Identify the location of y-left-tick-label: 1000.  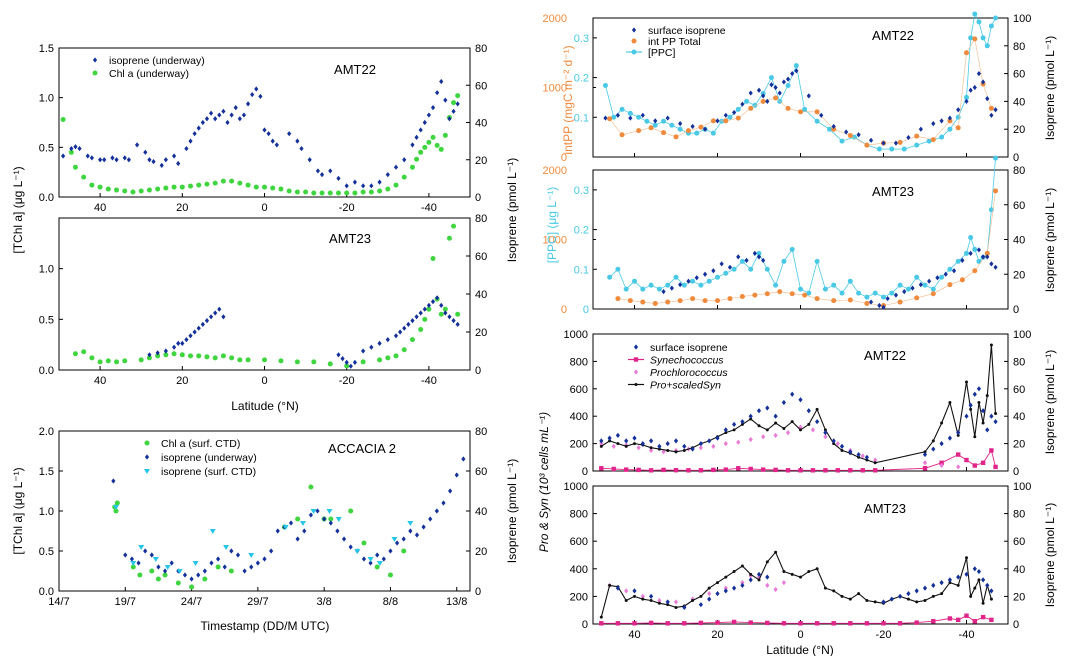
(576, 335).